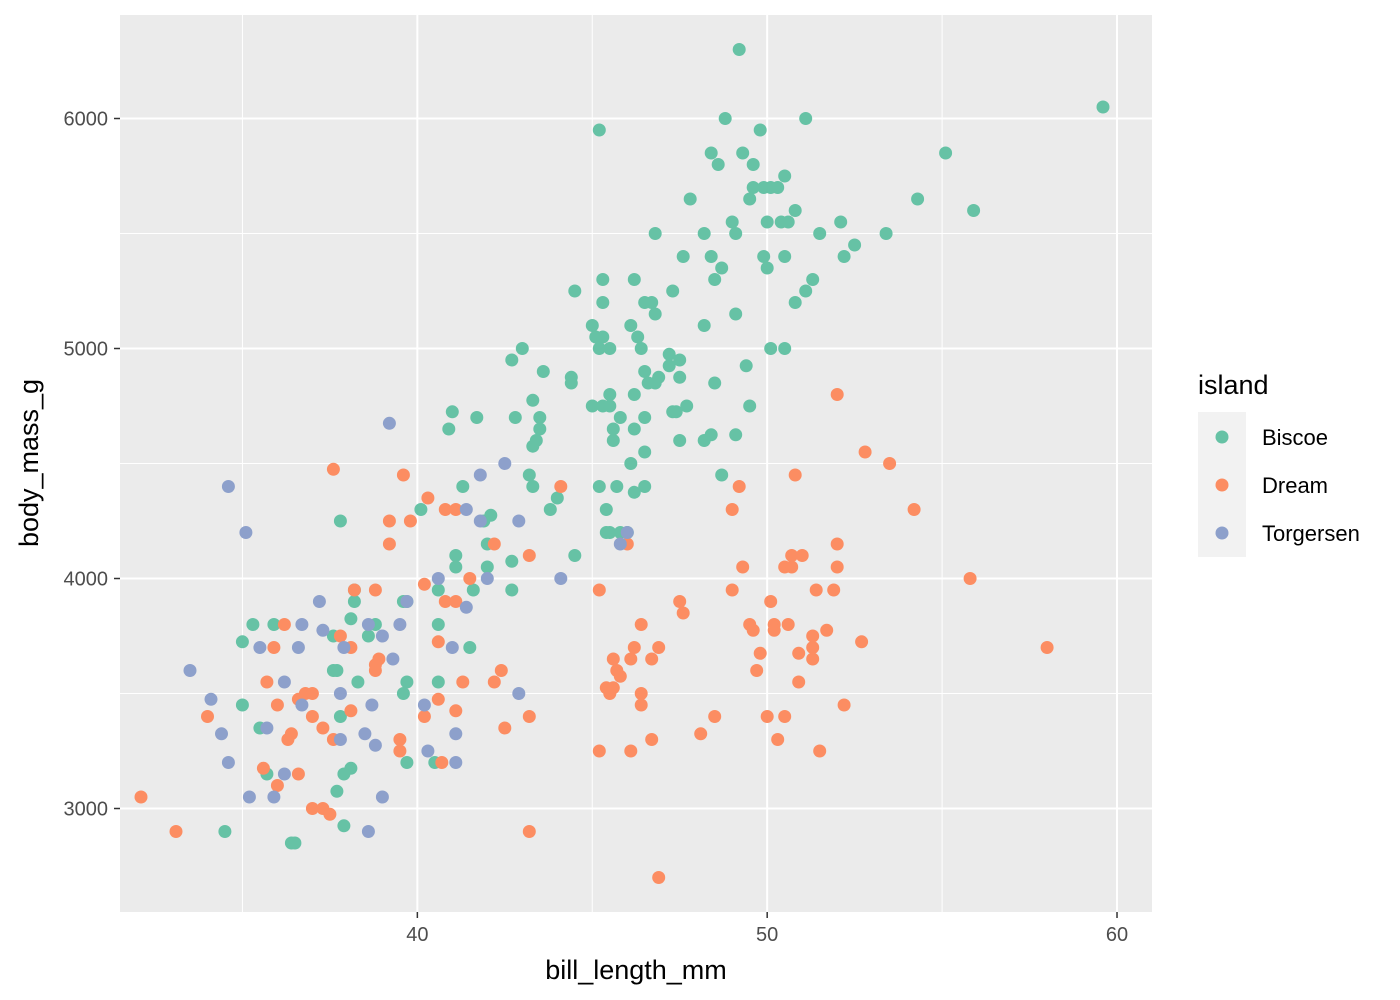 The width and height of the screenshot is (1400, 1000). I want to click on x-tick-label: 40, so click(417, 935).